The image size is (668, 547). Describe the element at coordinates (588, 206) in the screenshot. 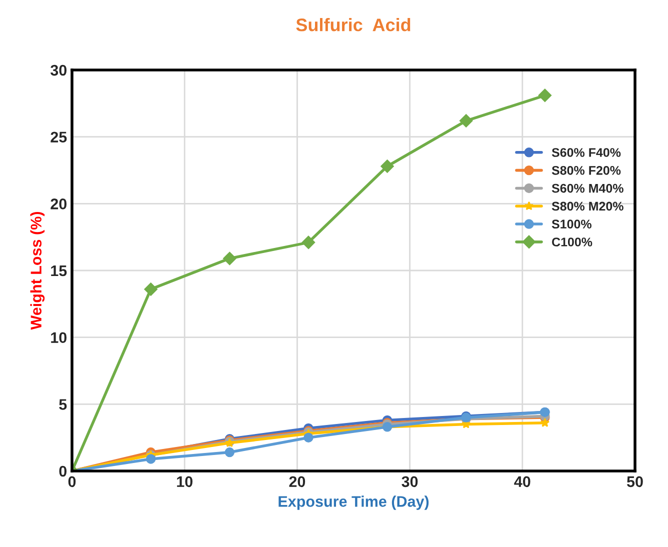

I see `legend-label: S80% M20%` at that location.